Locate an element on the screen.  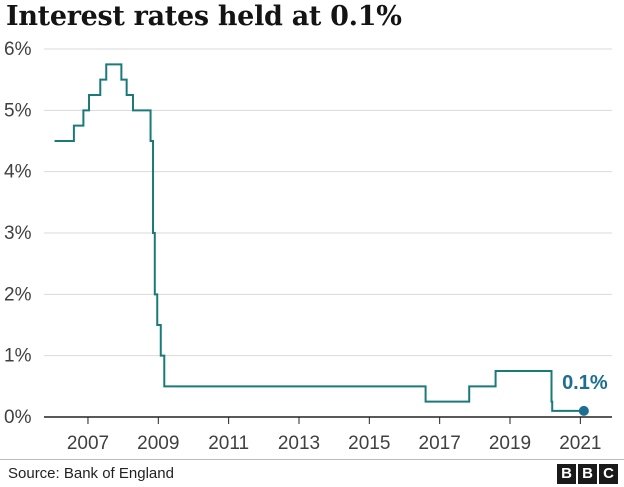
x-tick-label: 2015 is located at coordinates (369, 443).